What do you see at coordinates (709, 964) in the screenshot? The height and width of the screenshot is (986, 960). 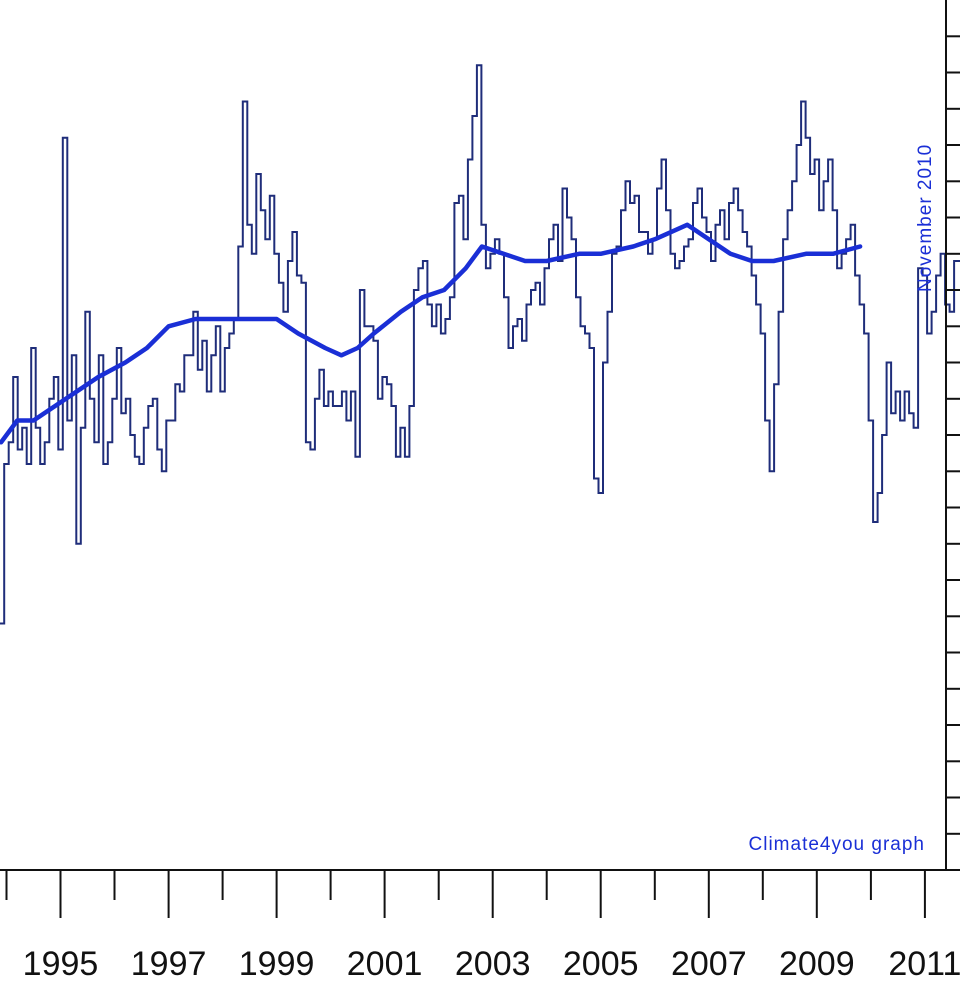 I see `x-tick-label-2007: 2007` at bounding box center [709, 964].